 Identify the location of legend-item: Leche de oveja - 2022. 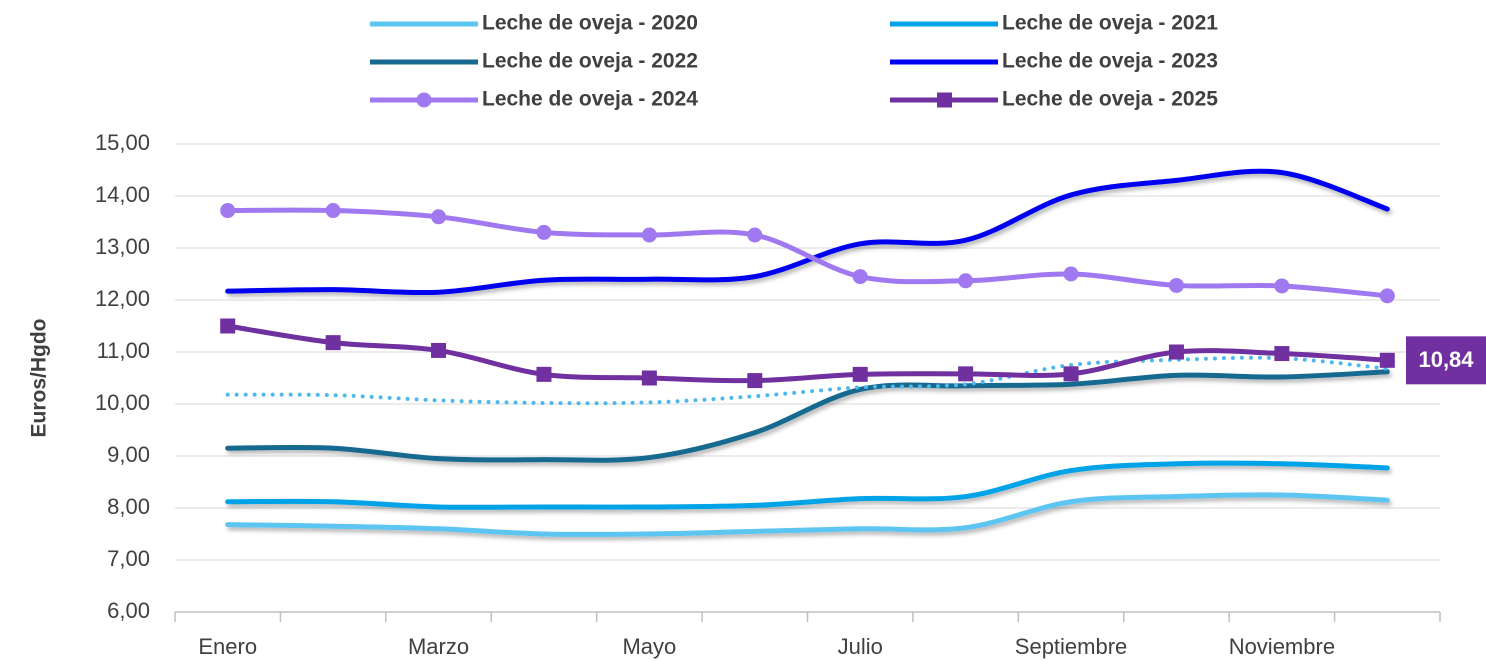
(534, 61).